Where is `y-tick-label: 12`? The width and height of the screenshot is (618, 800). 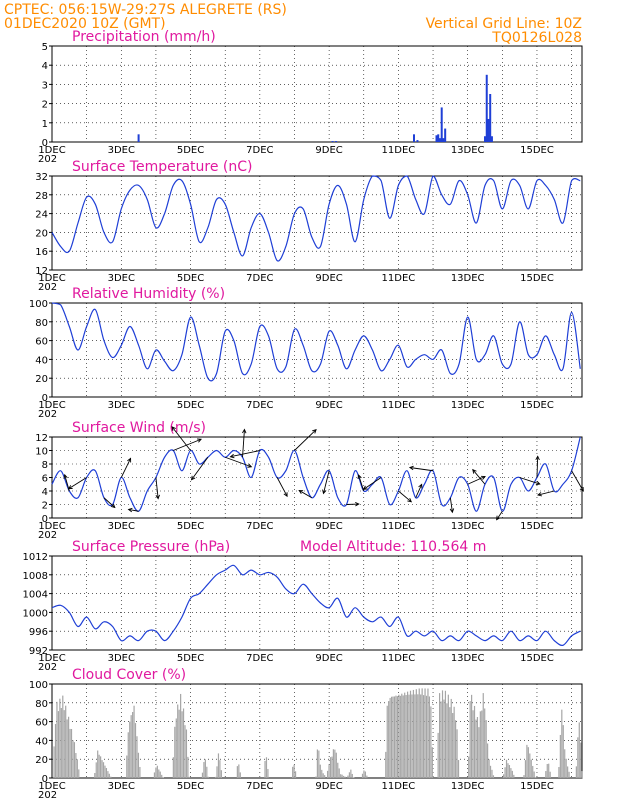 y-tick-label: 12 is located at coordinates (41, 271).